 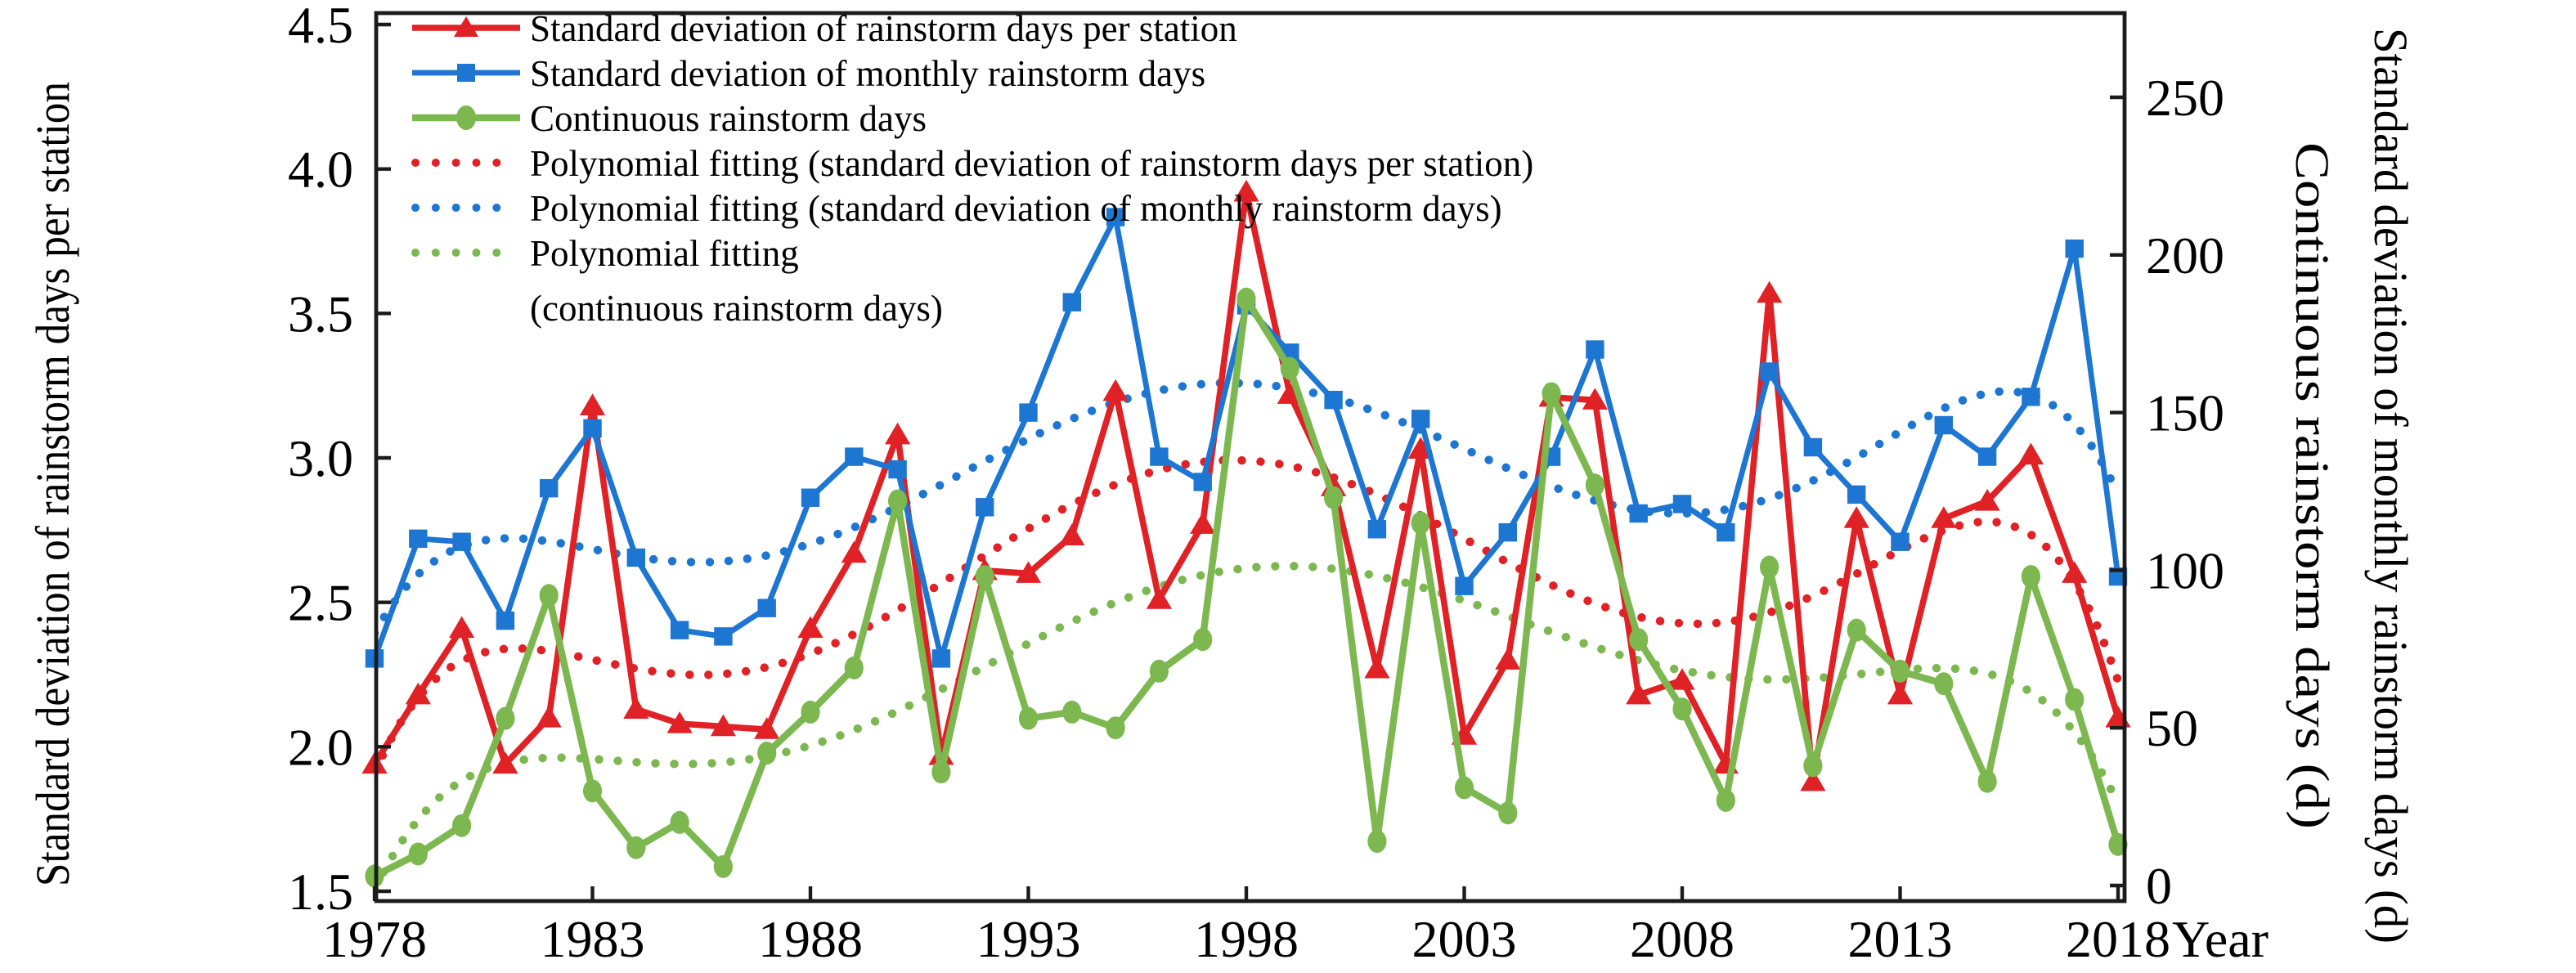 I want to click on x-tick-label: 1993, so click(x=1028, y=939).